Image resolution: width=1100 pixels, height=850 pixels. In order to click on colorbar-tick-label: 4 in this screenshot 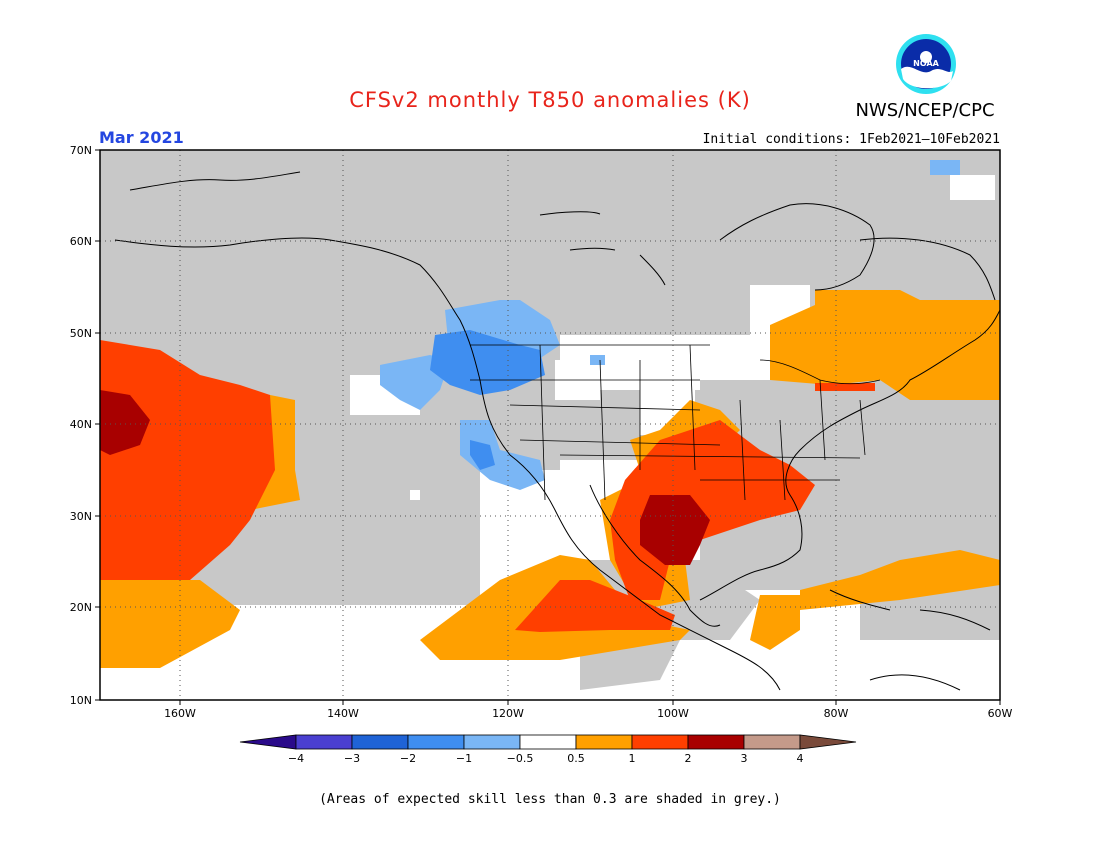, I will do `click(800, 758)`.